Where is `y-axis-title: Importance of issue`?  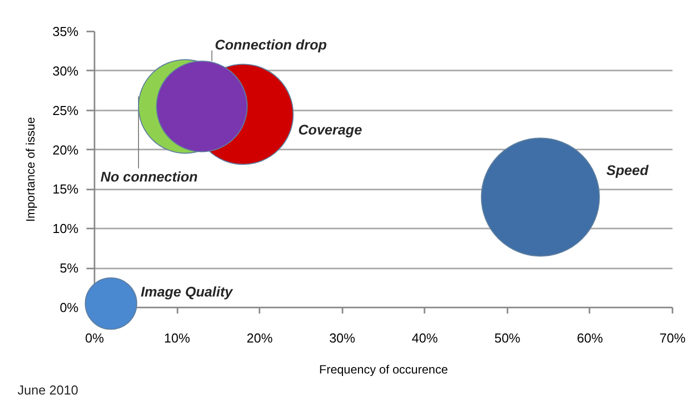
y-axis-title: Importance of issue is located at coordinates (30, 169).